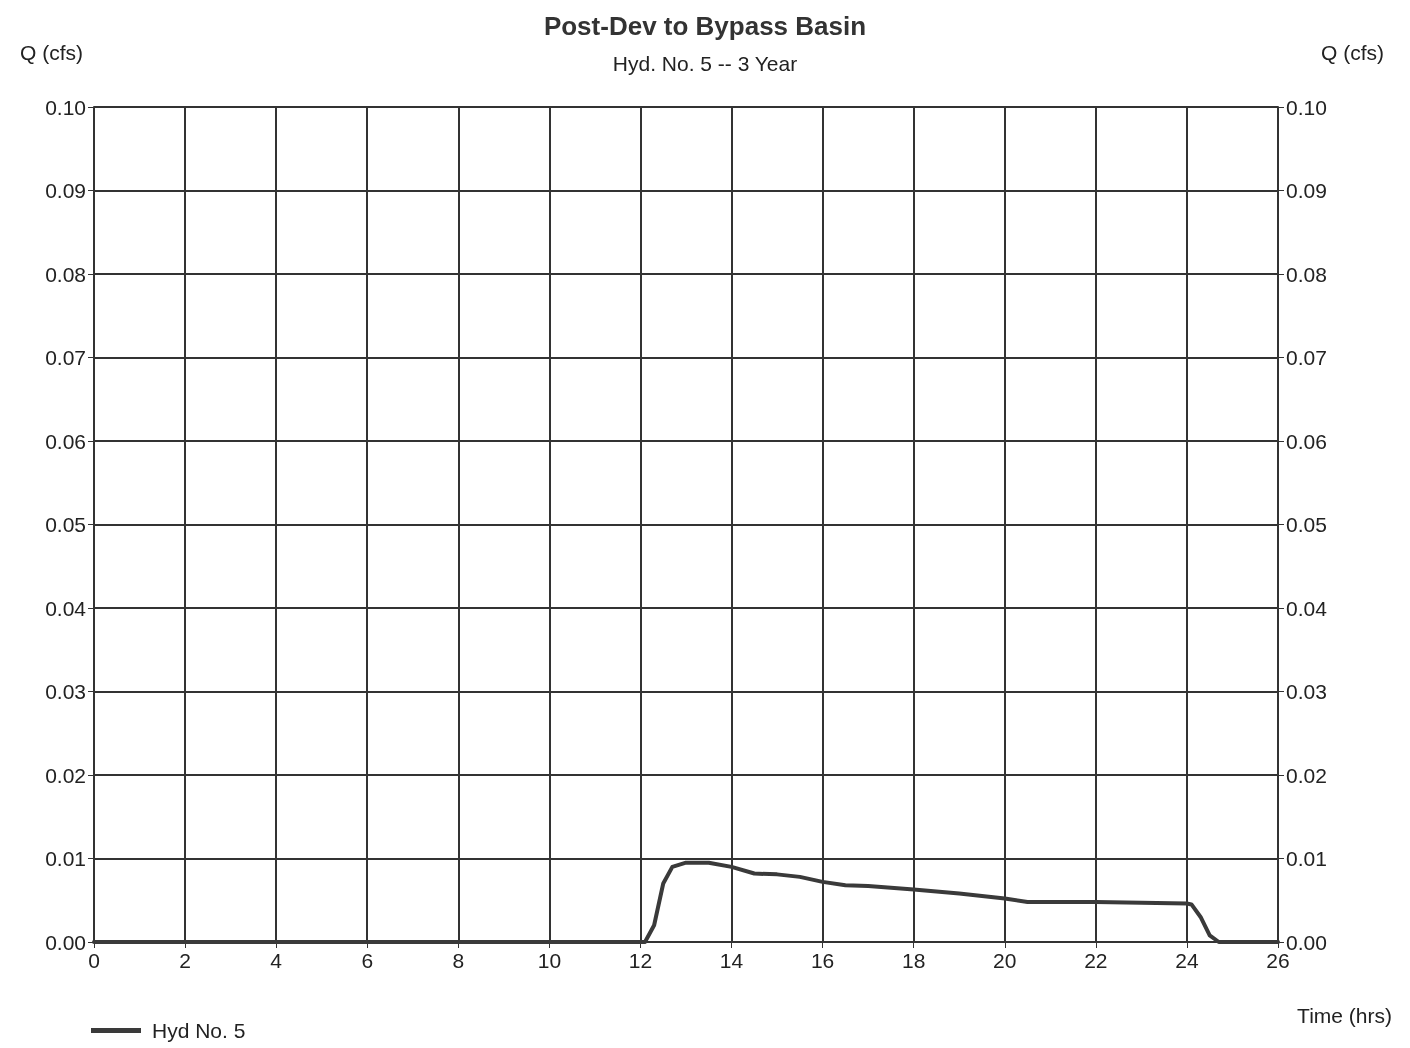 The image size is (1410, 1048). I want to click on y-tick-label: 0.07, so click(65, 357).